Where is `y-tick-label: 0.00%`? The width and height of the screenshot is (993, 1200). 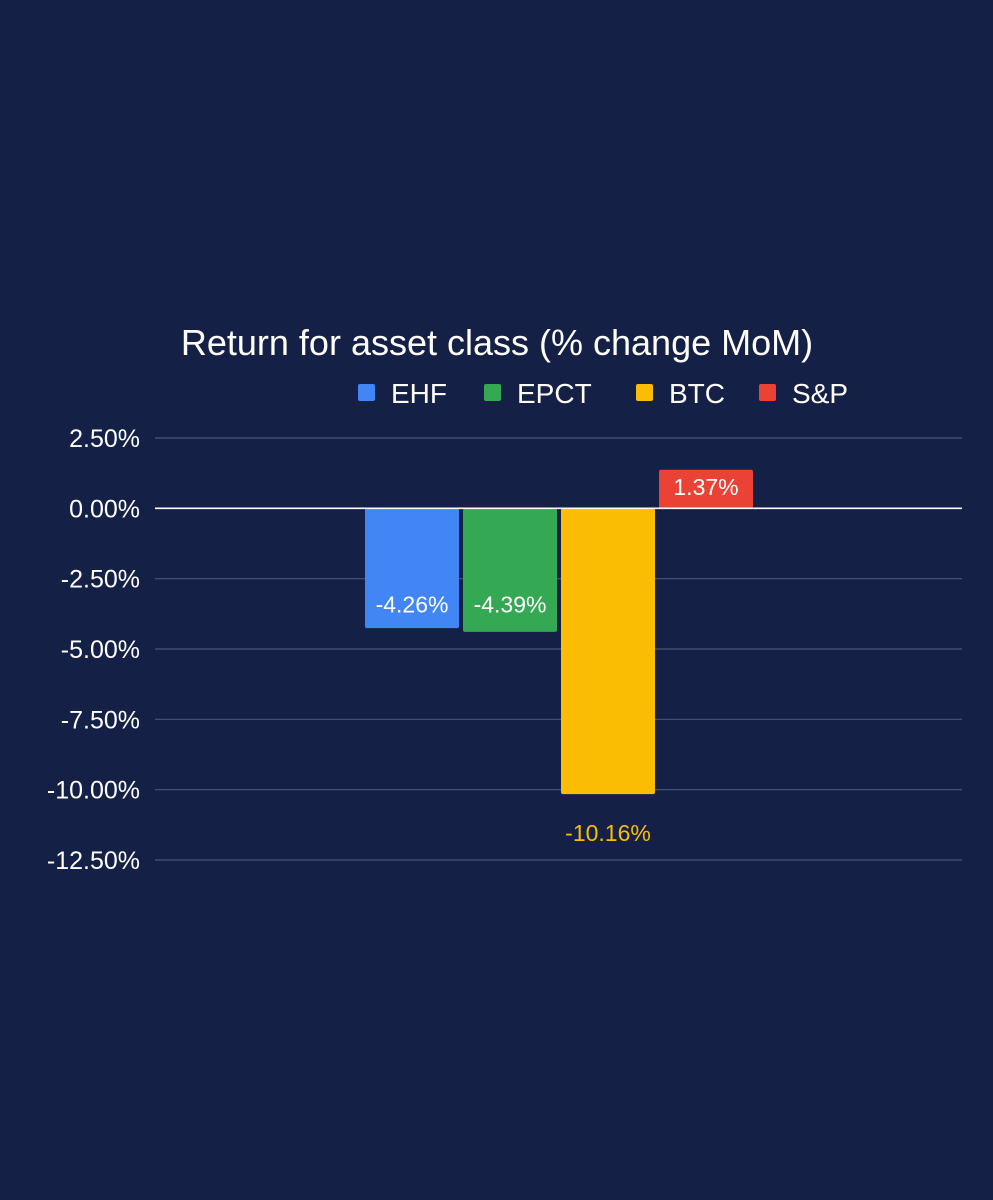 y-tick-label: 0.00% is located at coordinates (104, 509).